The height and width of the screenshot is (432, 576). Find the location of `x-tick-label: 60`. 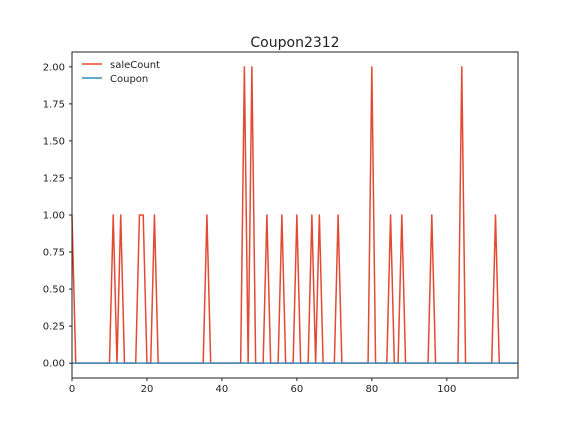

x-tick-label: 60 is located at coordinates (297, 389).